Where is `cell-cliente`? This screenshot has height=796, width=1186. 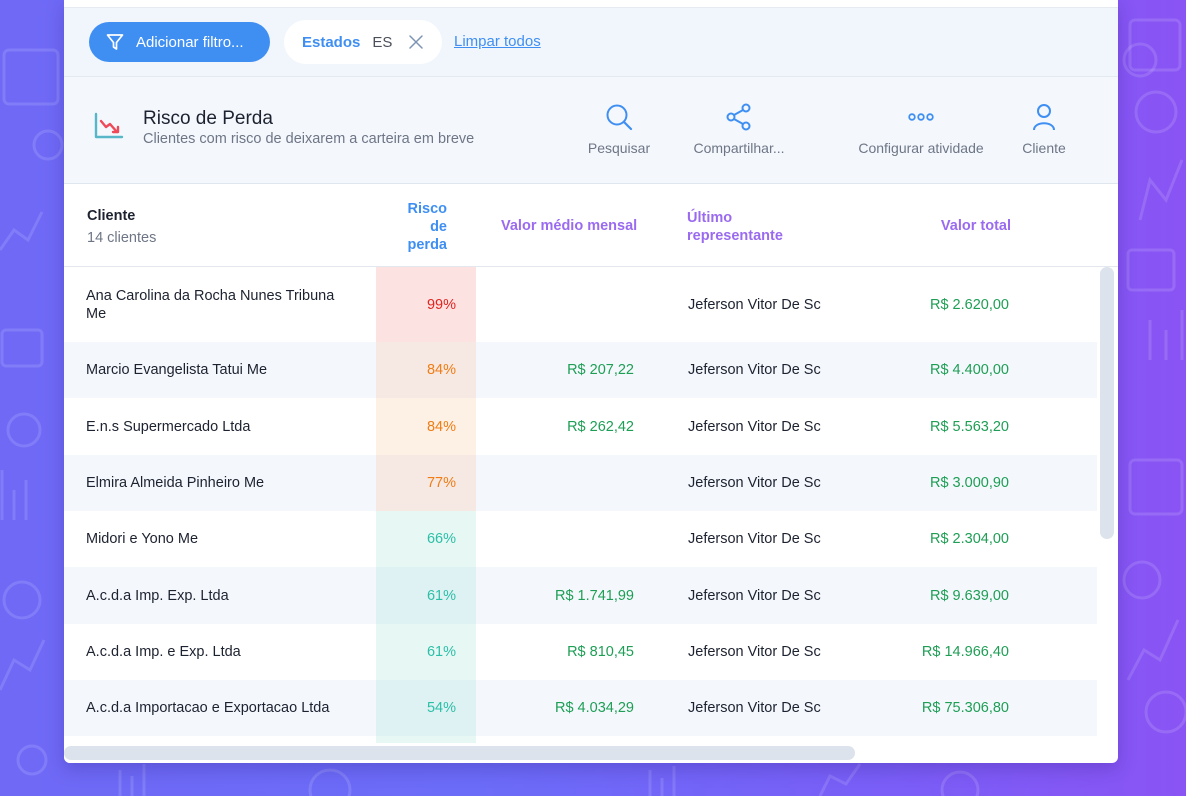 cell-cliente is located at coordinates (221, 739).